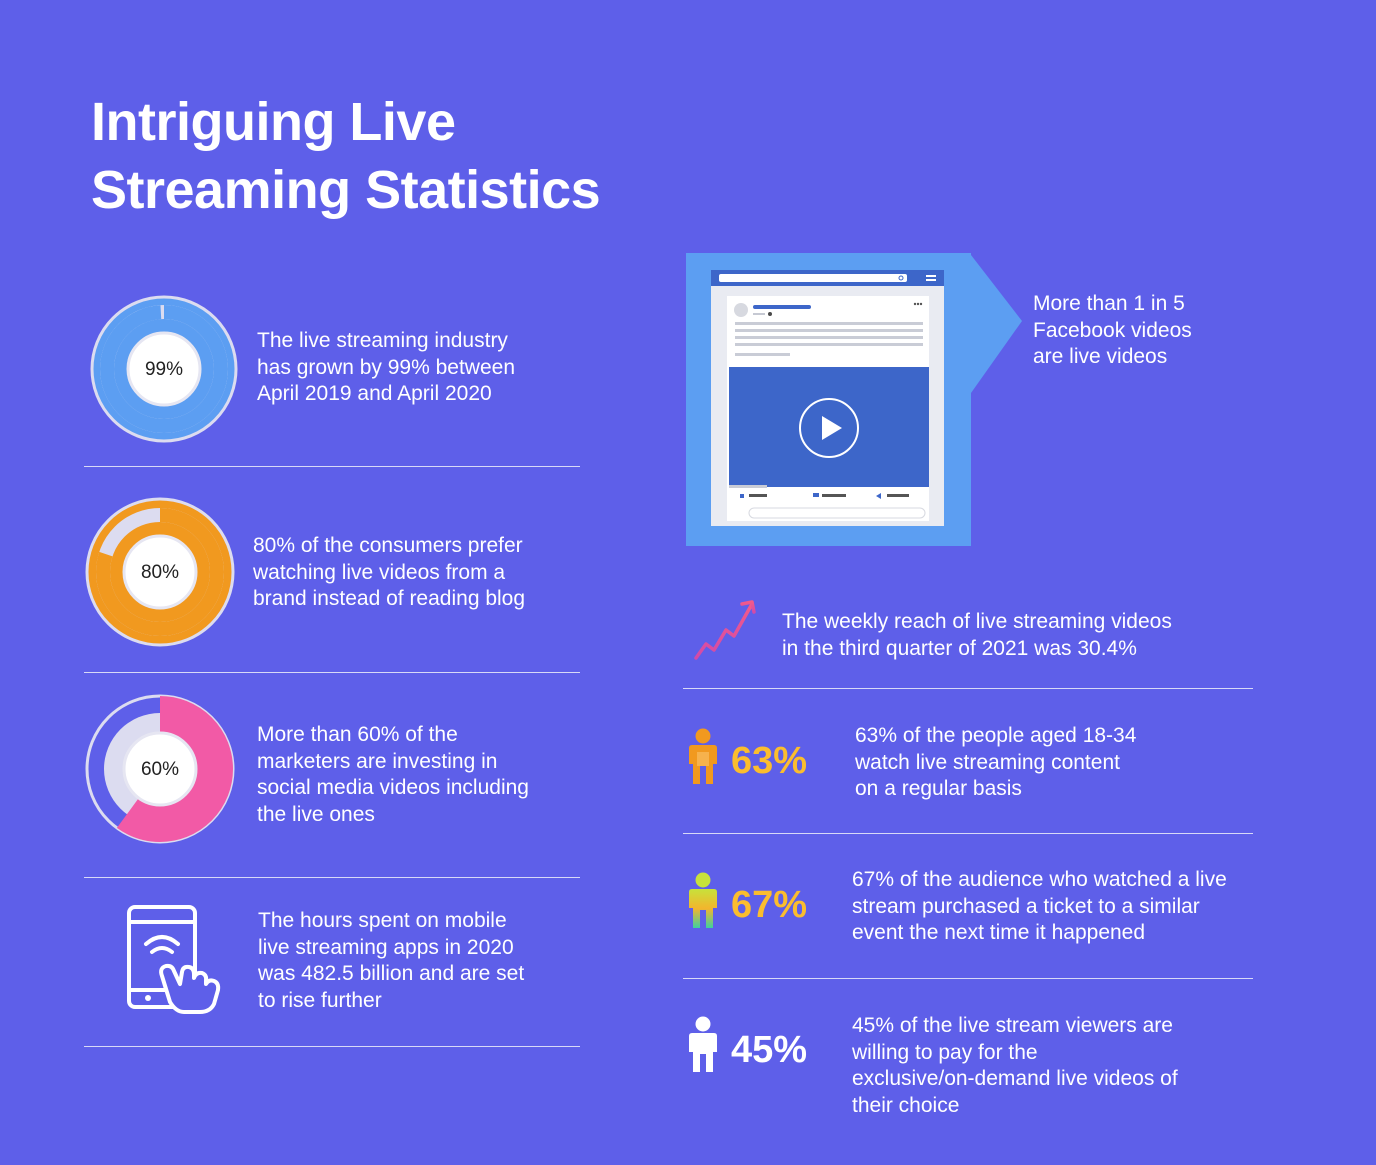 This screenshot has height=1165, width=1376. Describe the element at coordinates (346, 190) in the screenshot. I see `title-line-2: Streaming Statistics` at that location.